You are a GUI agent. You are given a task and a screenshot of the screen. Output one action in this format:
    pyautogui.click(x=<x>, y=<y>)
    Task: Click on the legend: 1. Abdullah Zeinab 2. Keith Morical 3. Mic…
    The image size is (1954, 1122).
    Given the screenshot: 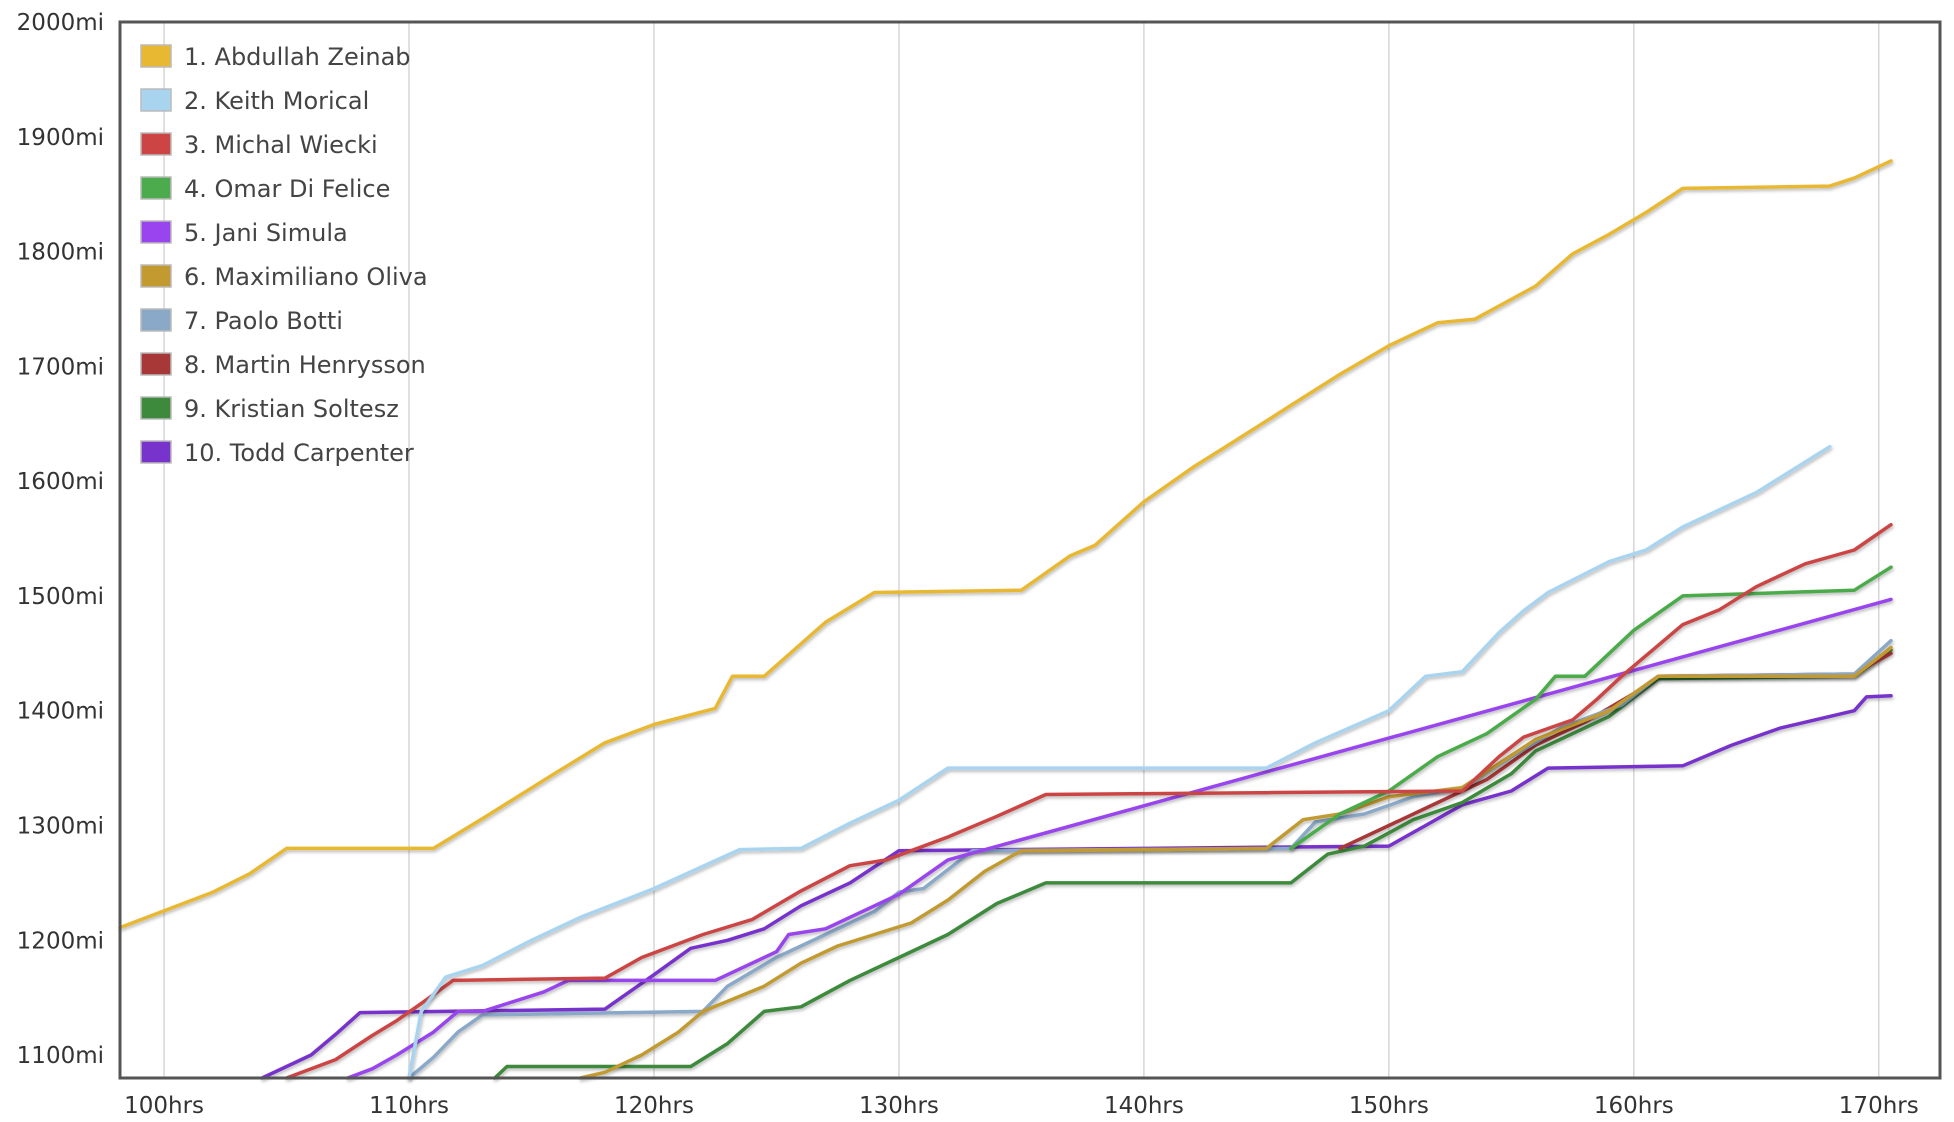 What is the action you would take?
    pyautogui.click(x=284, y=255)
    